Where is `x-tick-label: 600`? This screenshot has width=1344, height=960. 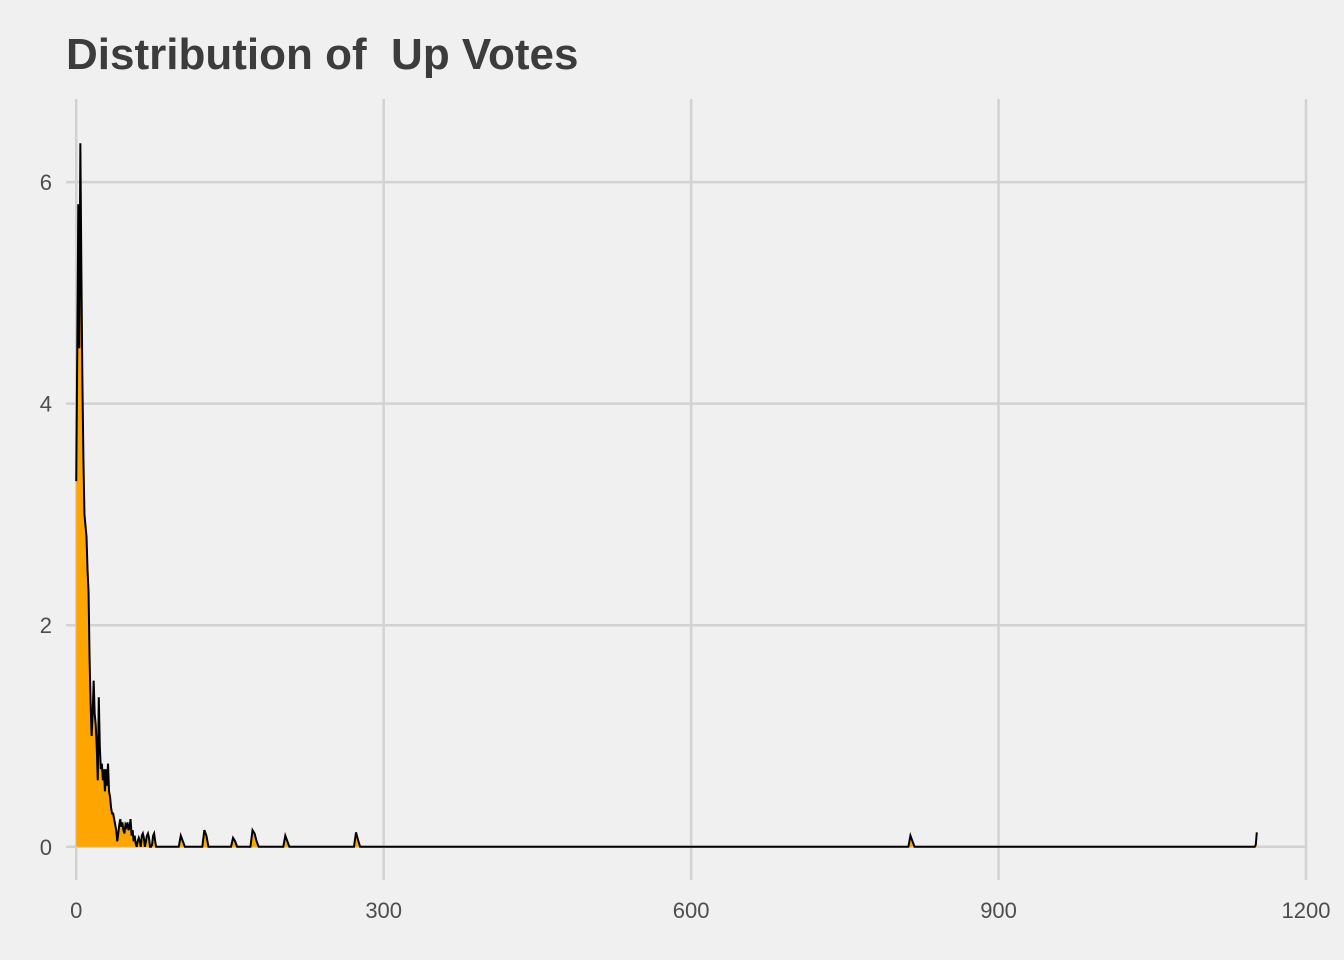 x-tick-label: 600 is located at coordinates (691, 910).